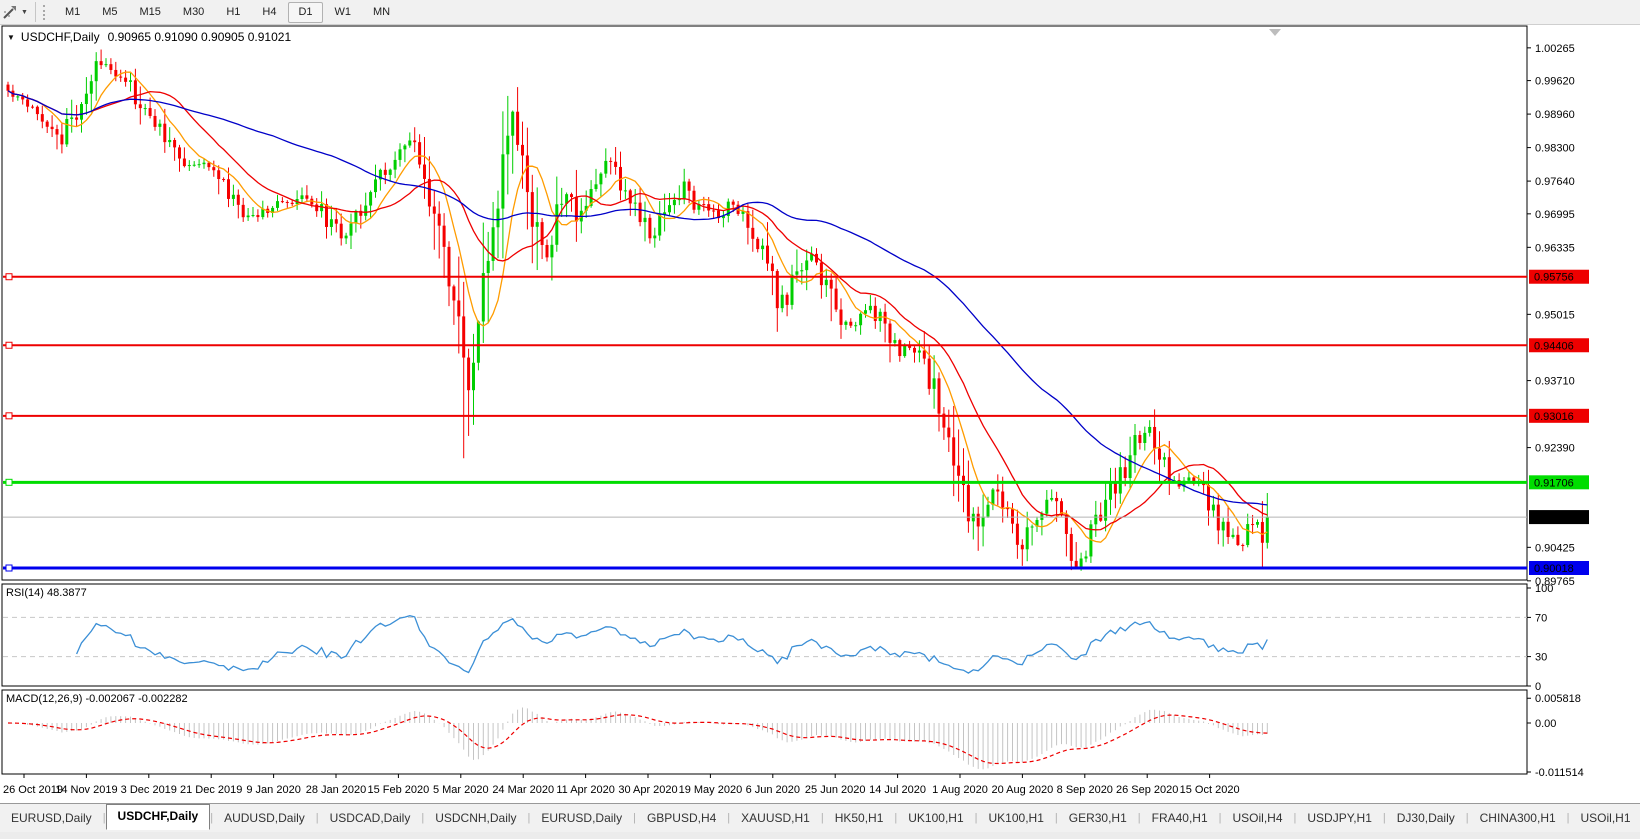 The height and width of the screenshot is (839, 1640). Describe the element at coordinates (60, 37) in the screenshot. I see `chart-symbol-label: USDCHF,Daily` at that location.